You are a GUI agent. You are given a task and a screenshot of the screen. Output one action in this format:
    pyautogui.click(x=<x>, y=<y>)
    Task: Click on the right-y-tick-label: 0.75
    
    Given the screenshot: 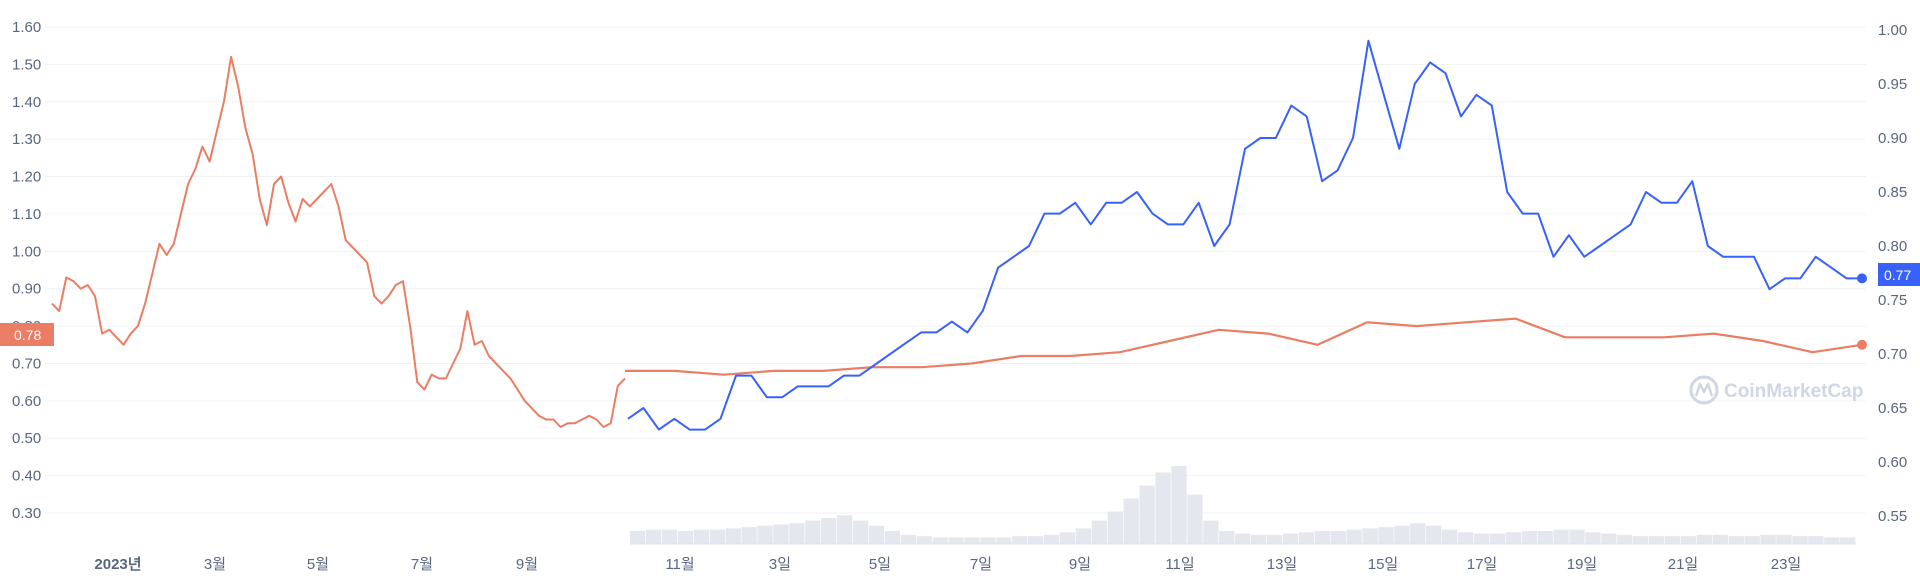 What is the action you would take?
    pyautogui.click(x=1892, y=300)
    